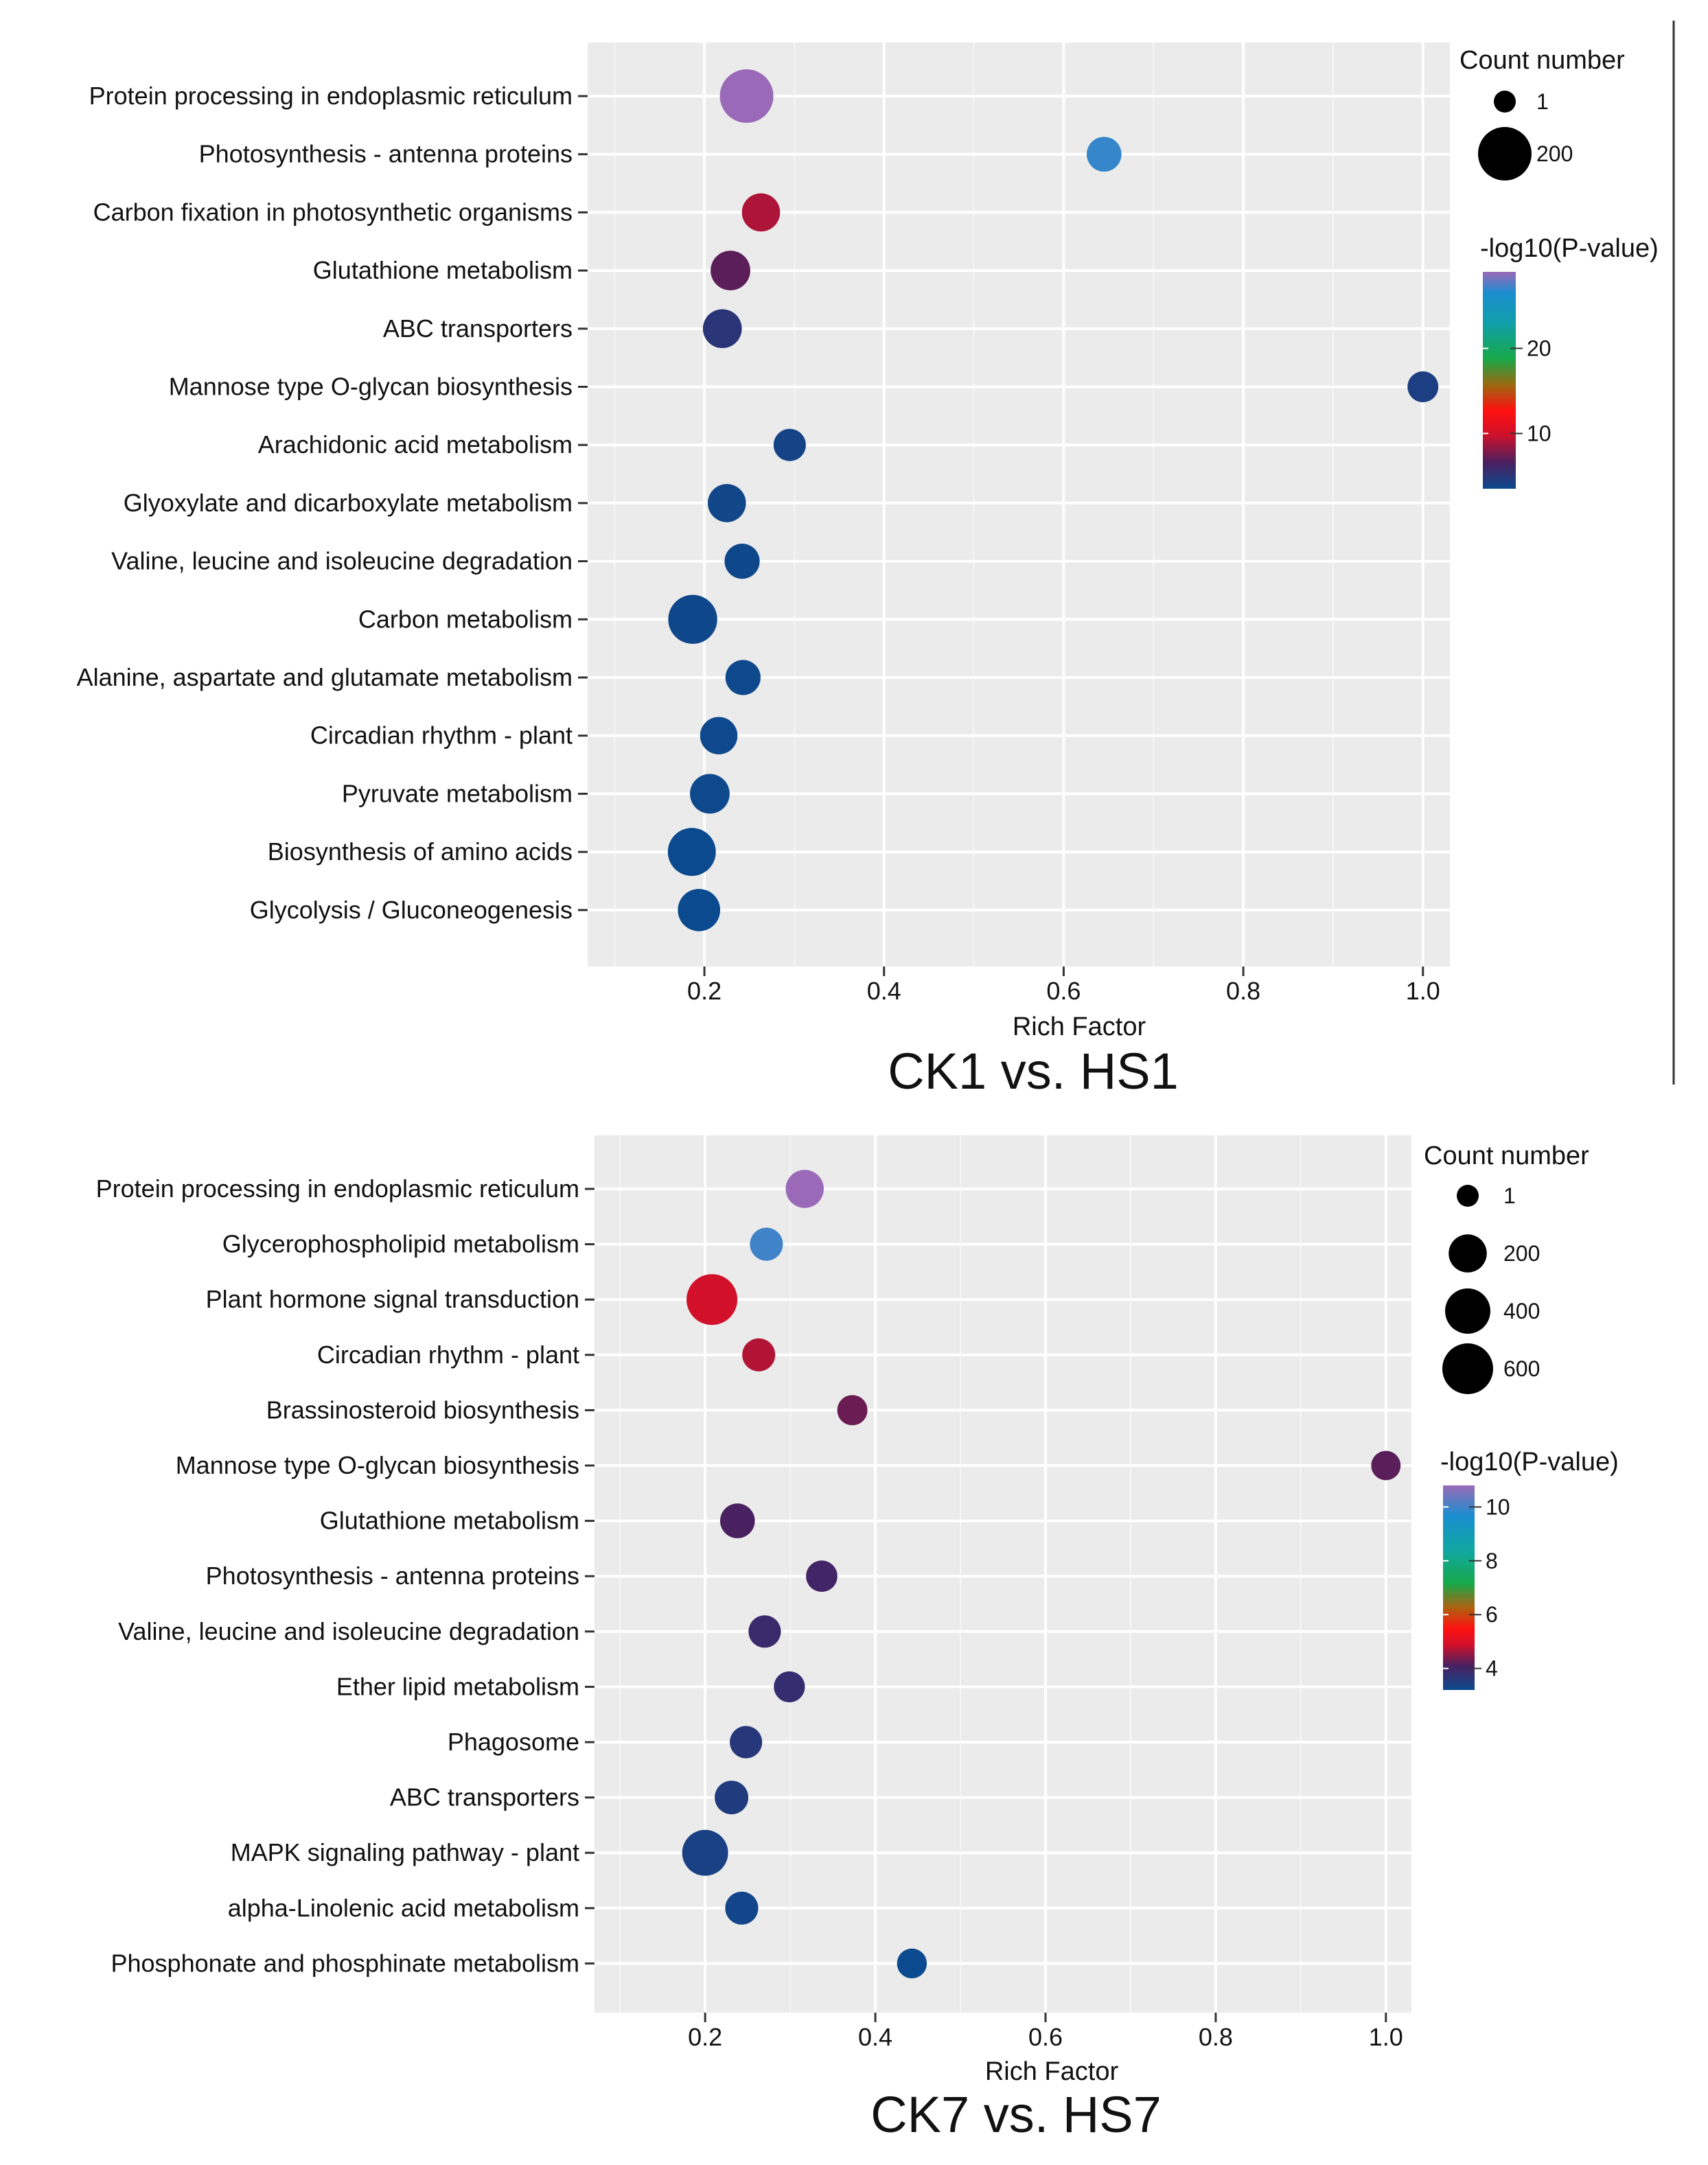 This screenshot has width=1708, height=2165. What do you see at coordinates (457, 1686) in the screenshot?
I see `y-tick-label: Ether lipid metabolism` at bounding box center [457, 1686].